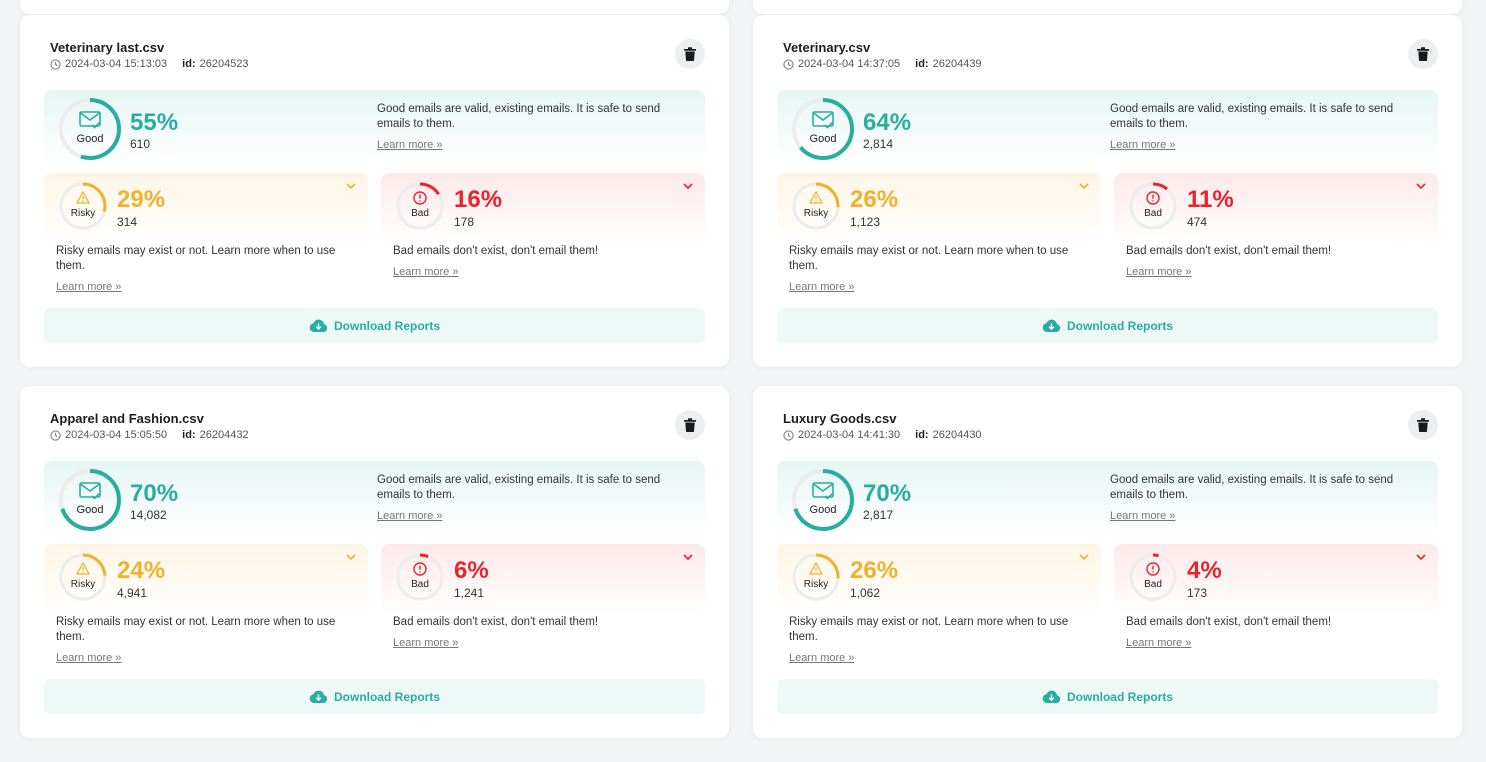  Describe the element at coordinates (90, 510) in the screenshot. I see `good-label: Good` at that location.